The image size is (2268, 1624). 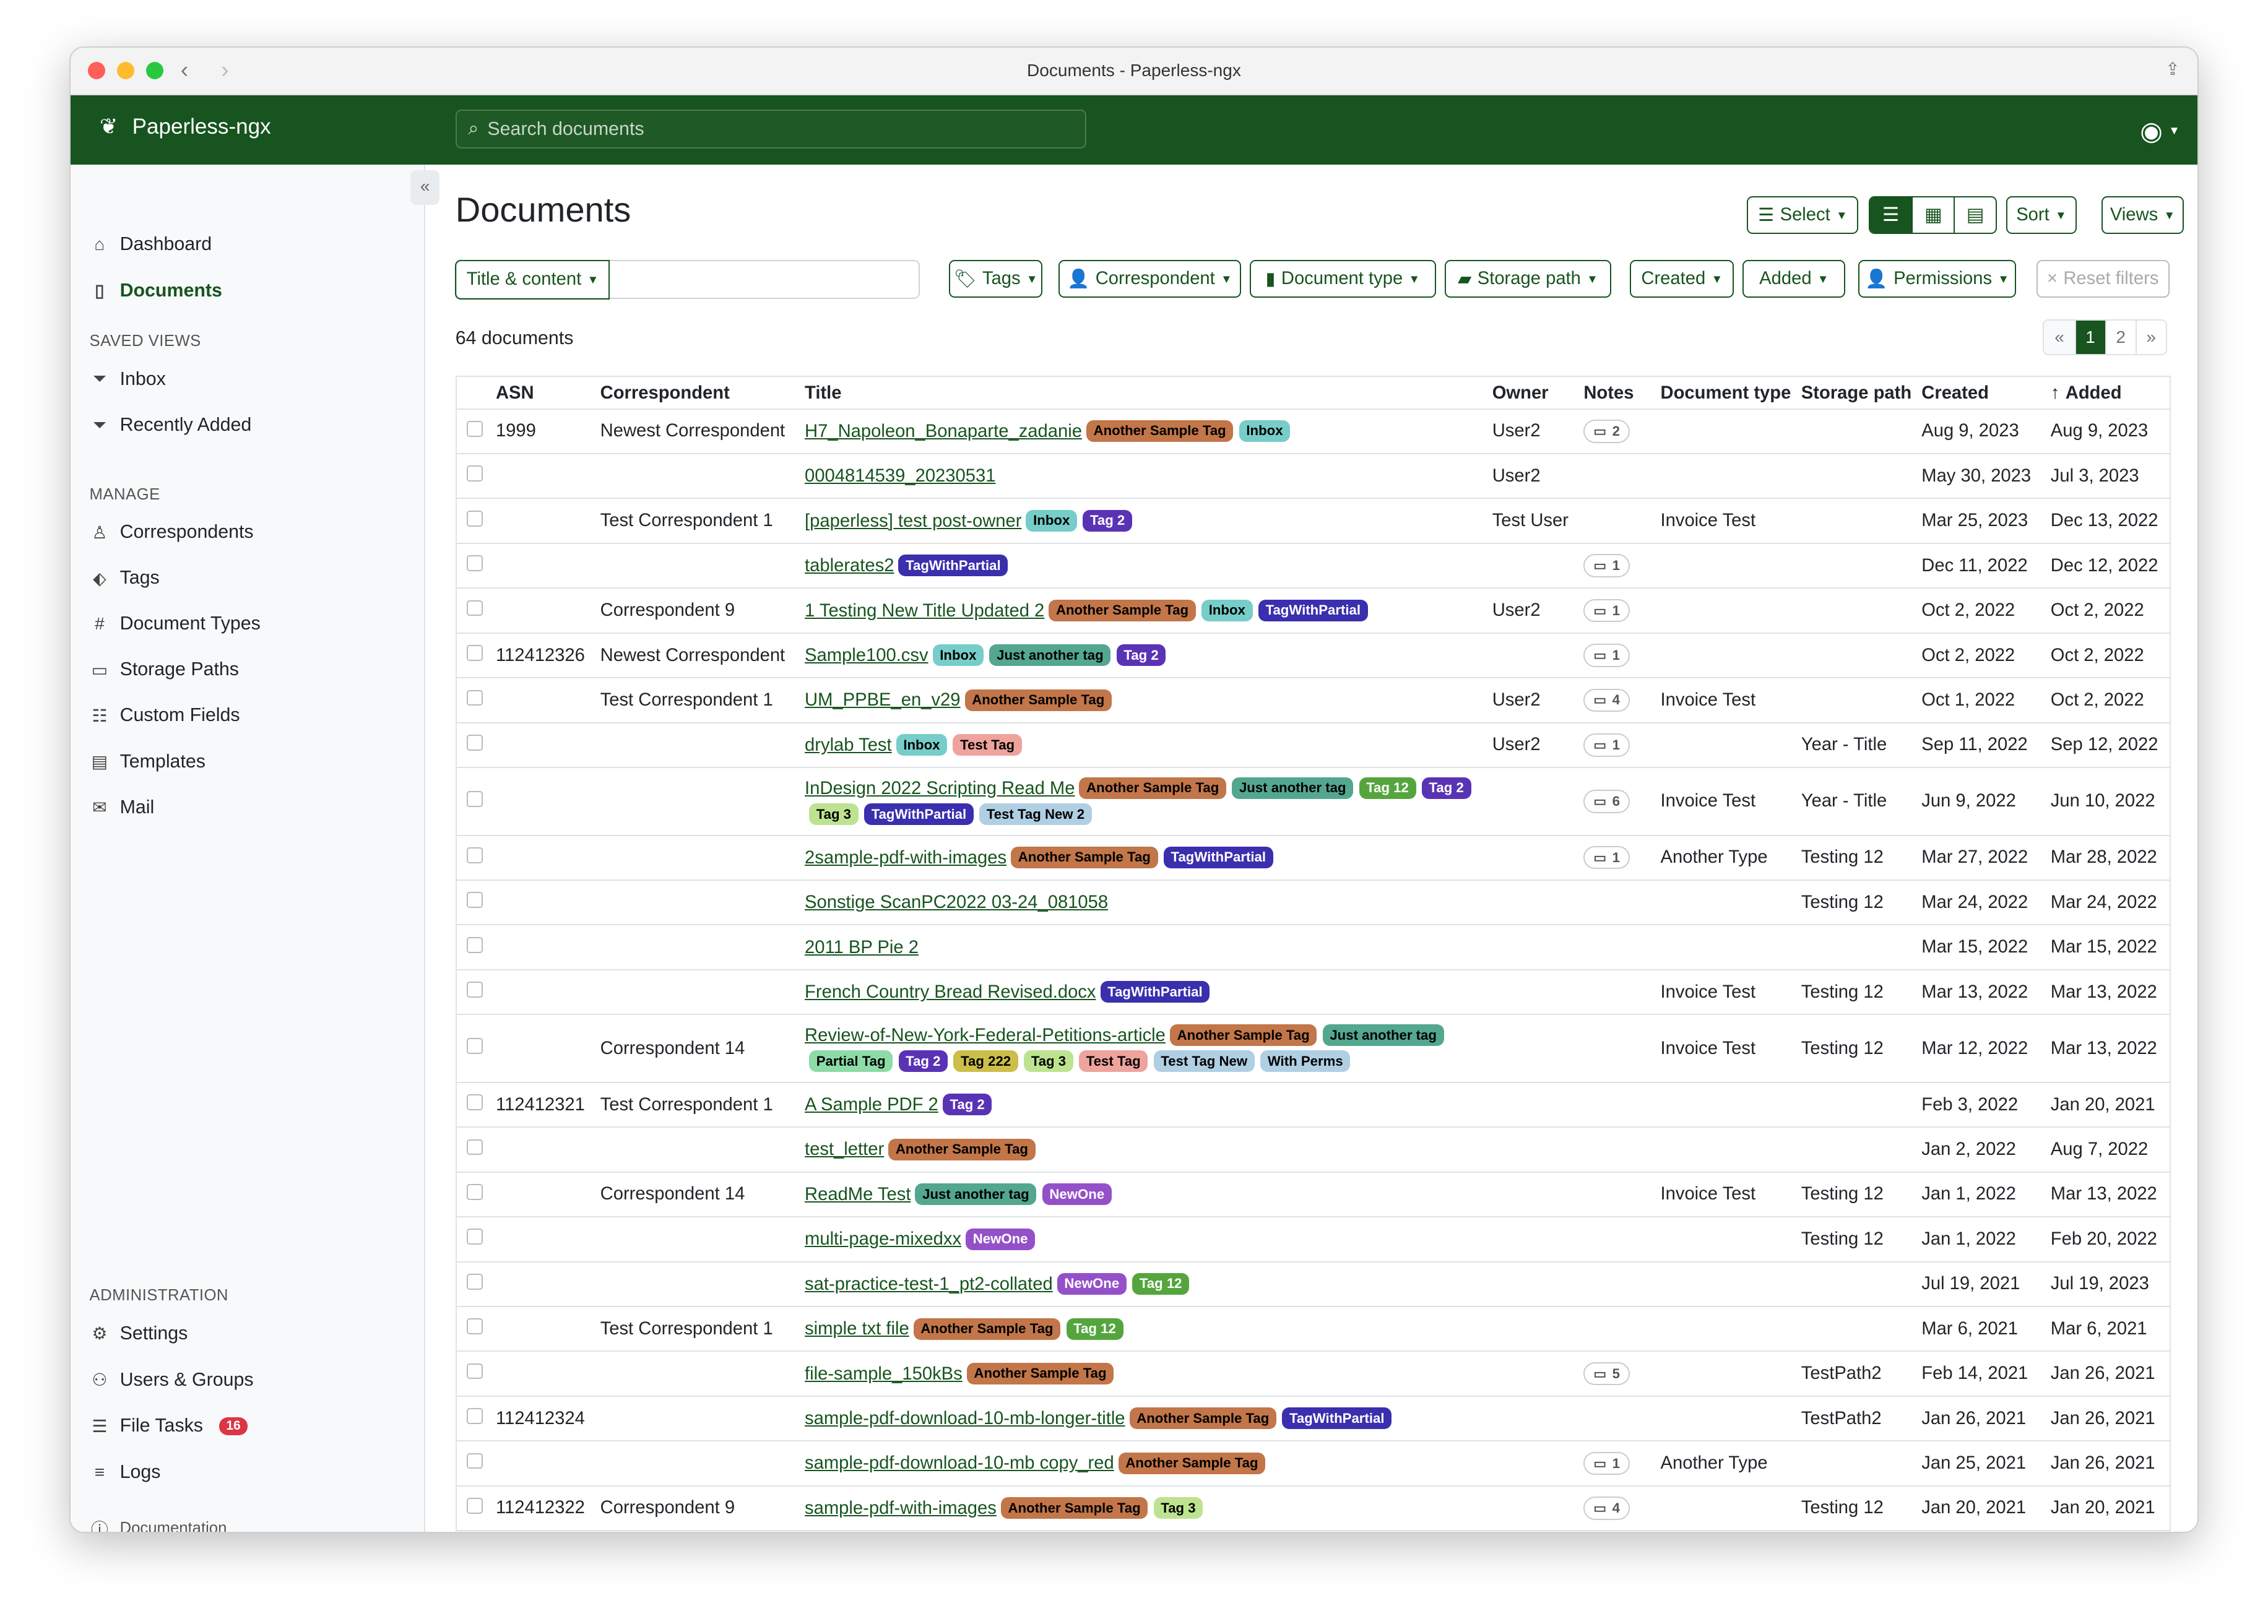 What do you see at coordinates (1383, 1035) in the screenshot?
I see `tag-badge: Just another tag` at bounding box center [1383, 1035].